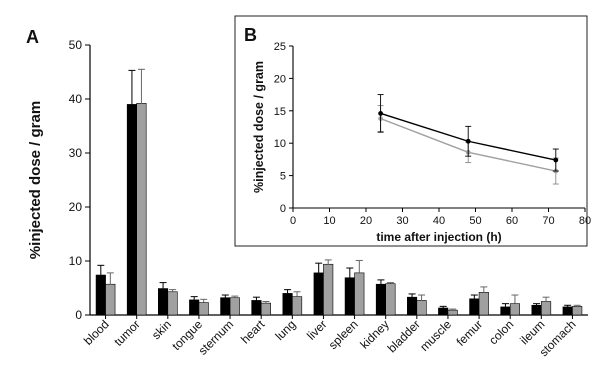 The width and height of the screenshot is (592, 371). Describe the element at coordinates (250, 35) in the screenshot. I see `panel-b-label: B` at that location.